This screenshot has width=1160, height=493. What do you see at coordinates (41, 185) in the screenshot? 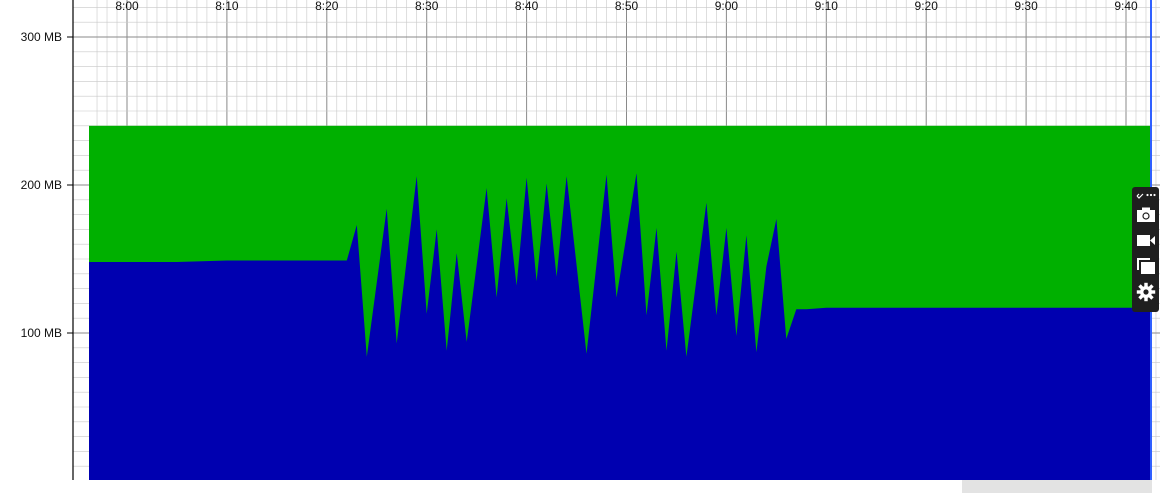
I see `y-tick-label: 200 MB` at bounding box center [41, 185].